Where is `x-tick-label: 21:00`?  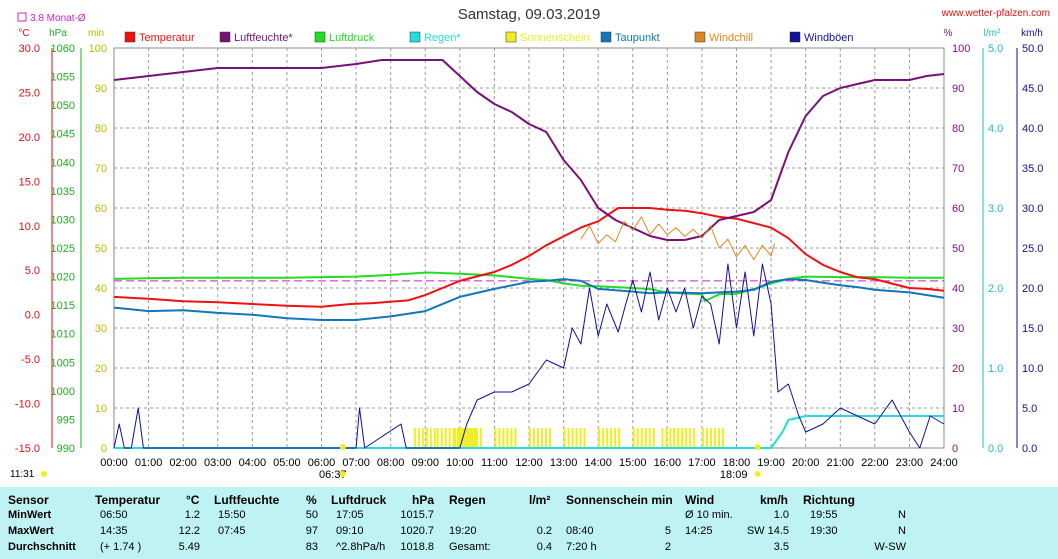
x-tick-label: 21:00 is located at coordinates (840, 463).